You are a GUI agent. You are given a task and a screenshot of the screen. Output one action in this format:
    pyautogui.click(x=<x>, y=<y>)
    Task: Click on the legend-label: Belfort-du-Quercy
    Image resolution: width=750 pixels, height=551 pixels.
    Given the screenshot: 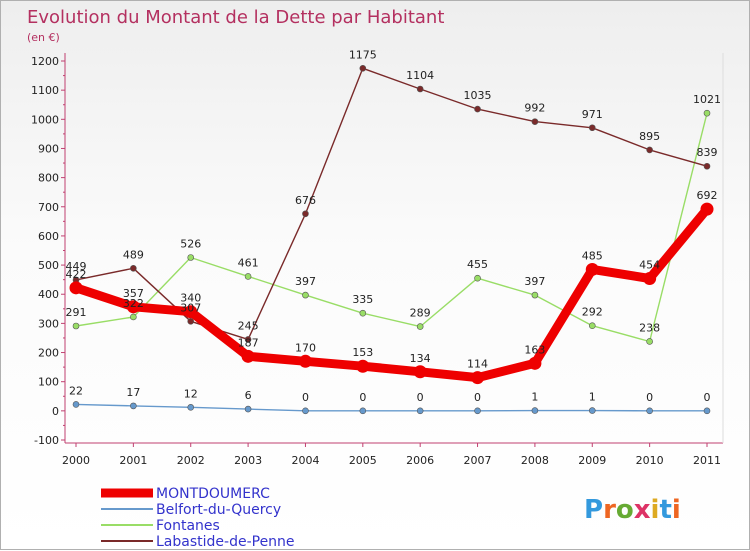 What is the action you would take?
    pyautogui.click(x=218, y=510)
    